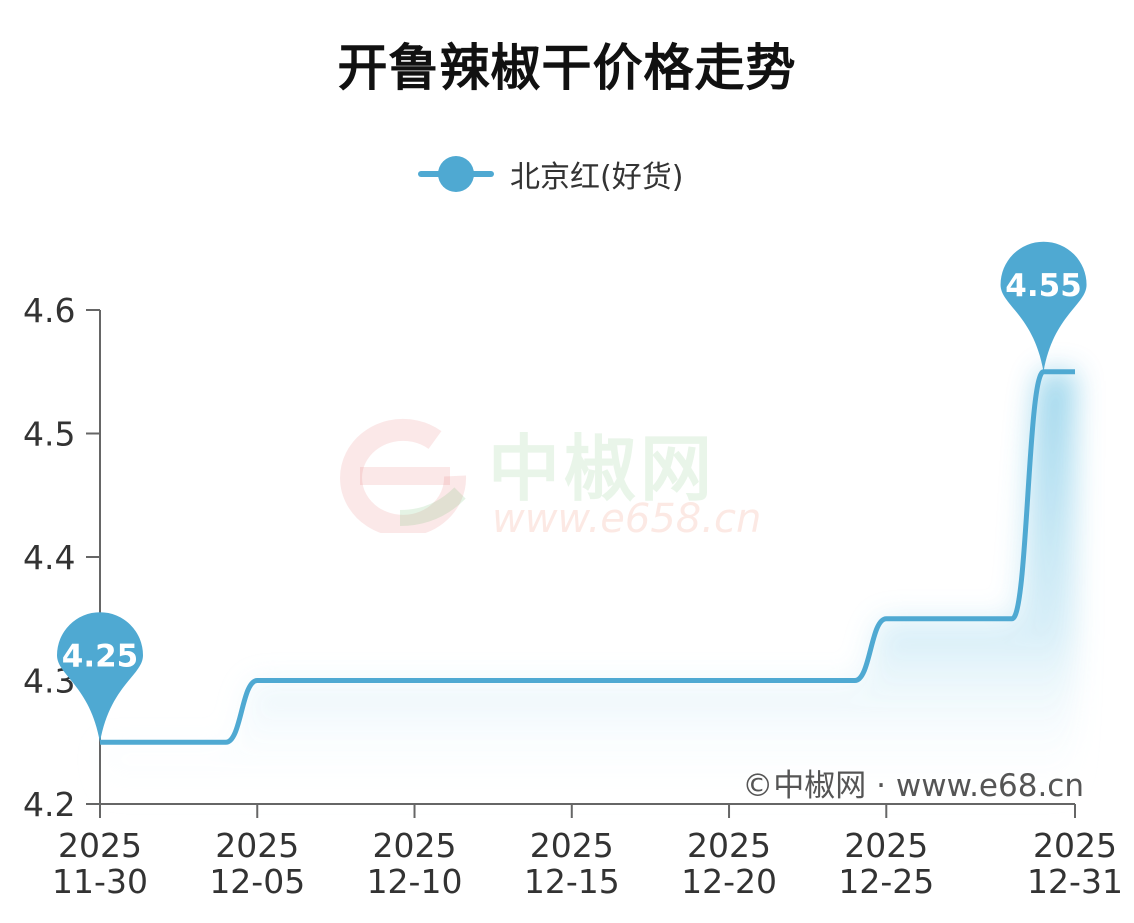 Image resolution: width=1134 pixels, height=923 pixels. I want to click on x-tick-label-date: 12-31, so click(1075, 881).